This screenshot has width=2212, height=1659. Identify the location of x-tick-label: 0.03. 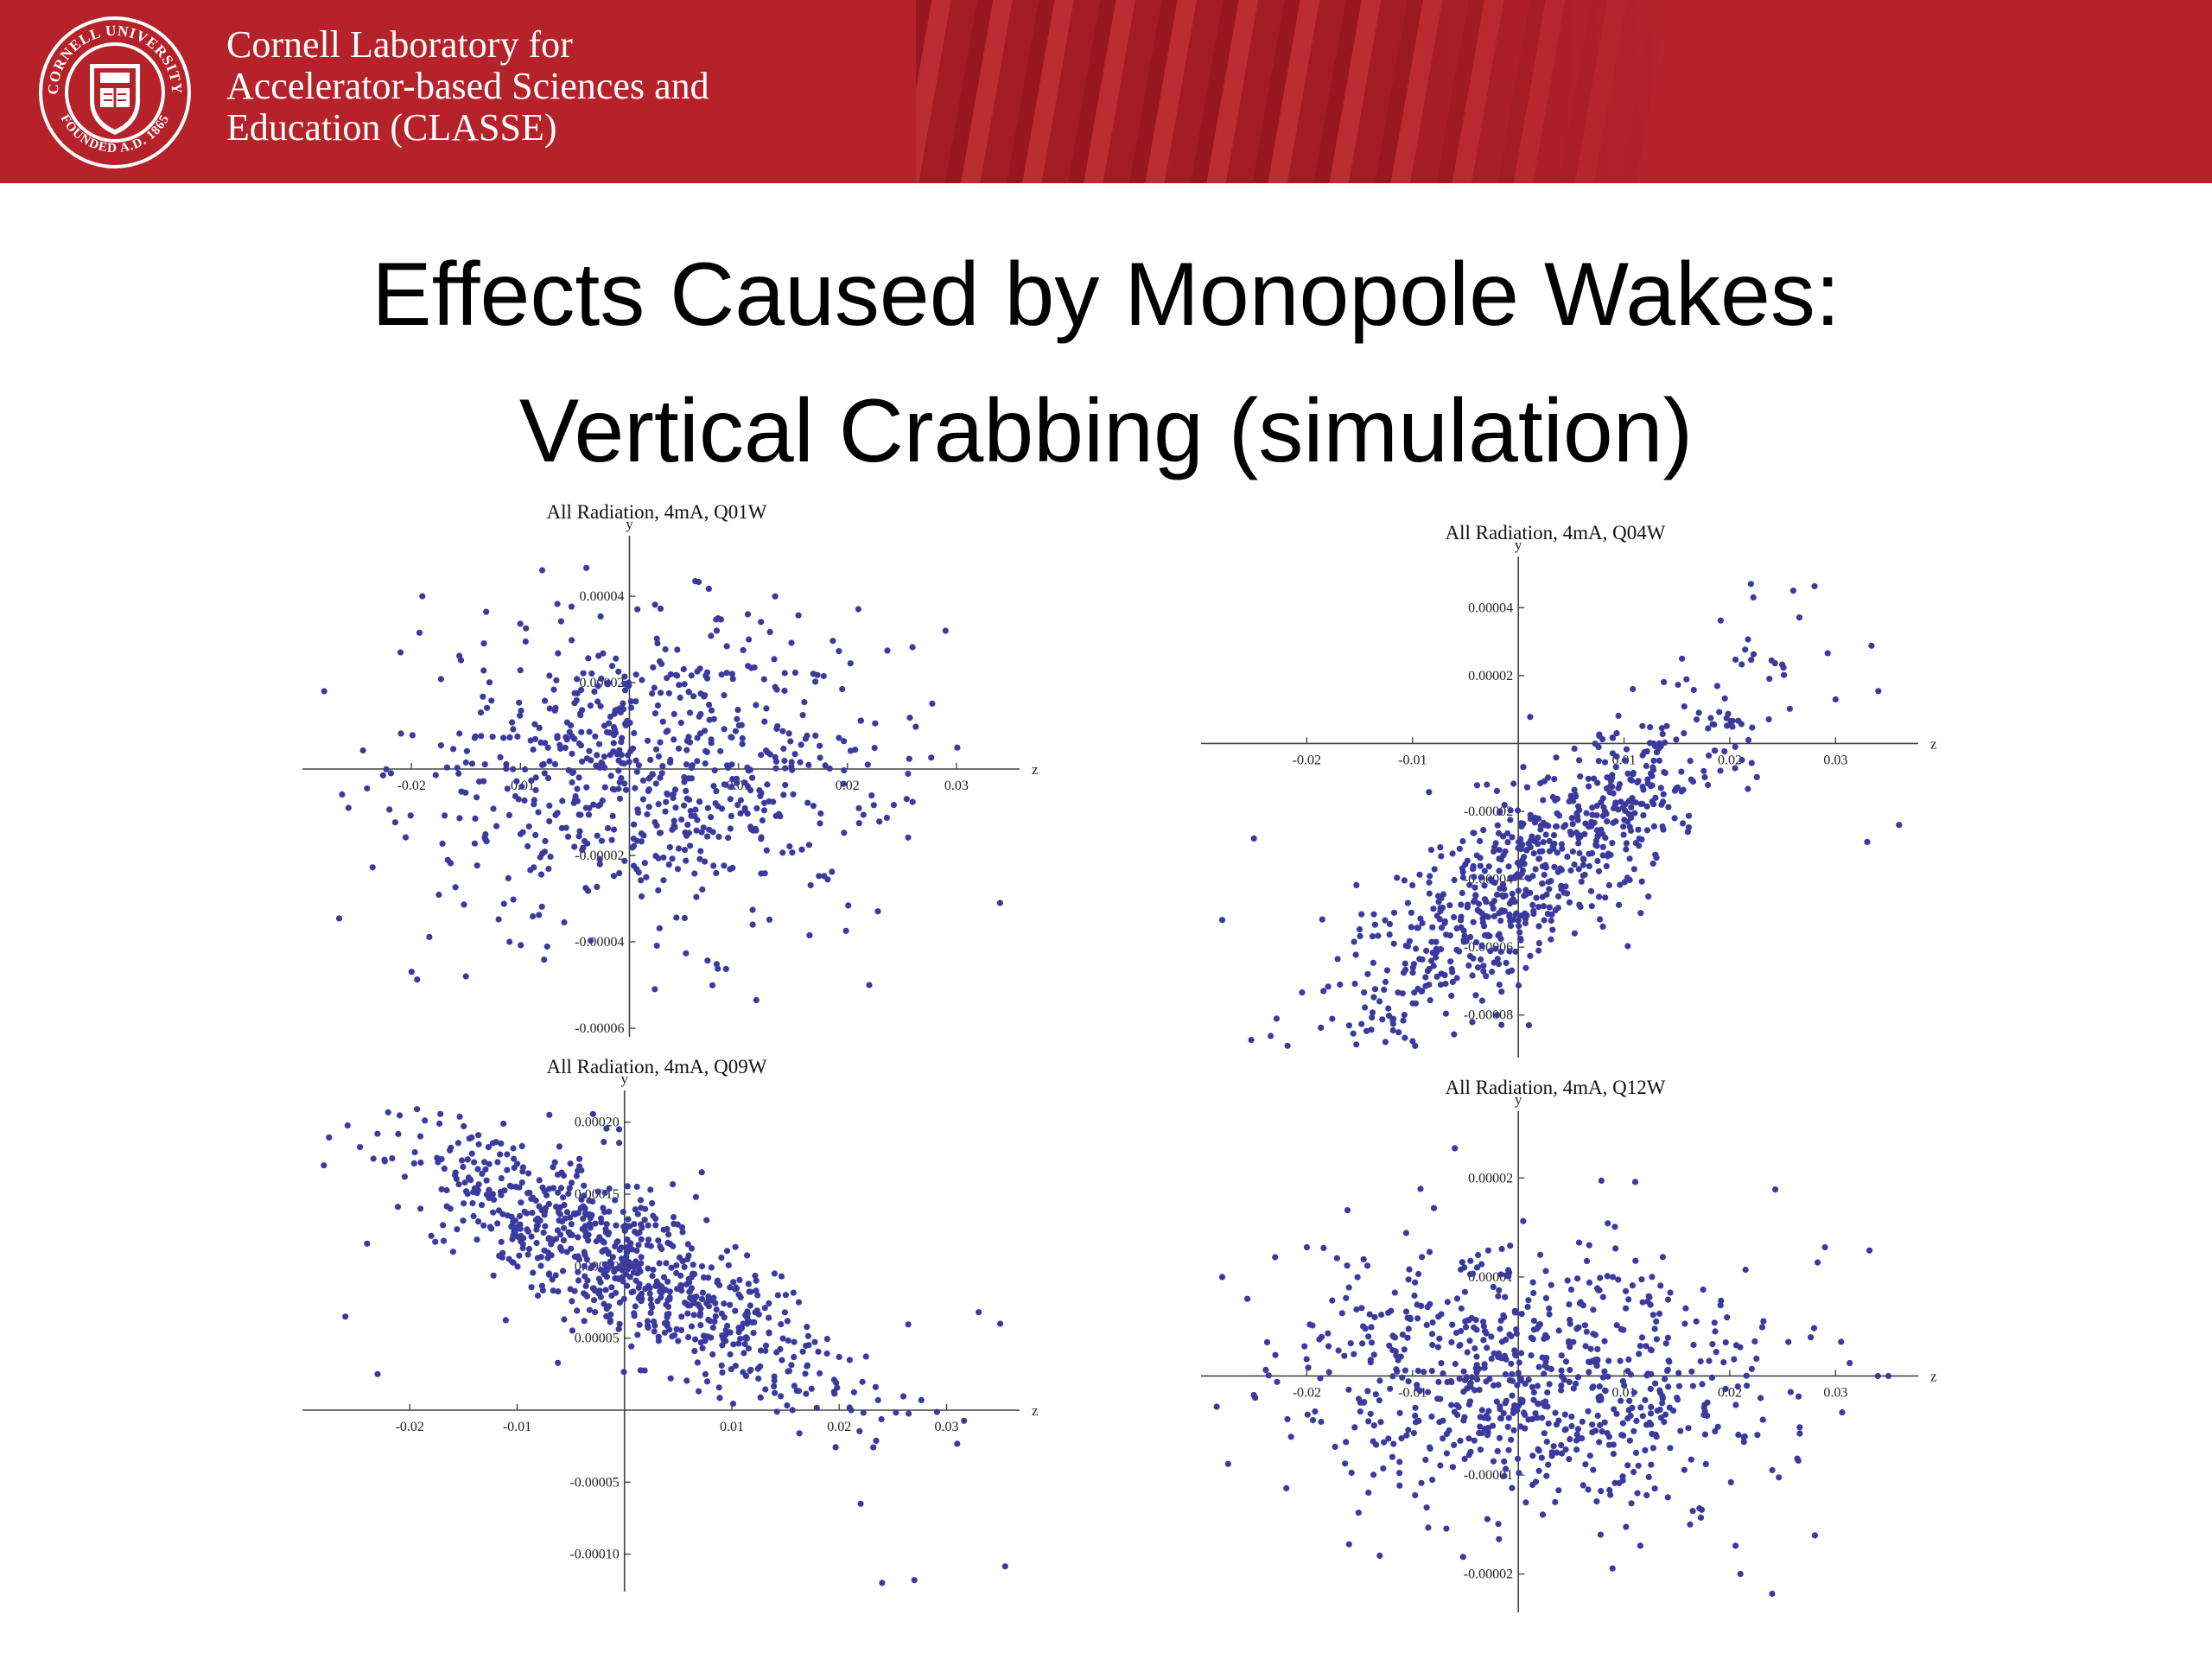
(1835, 760).